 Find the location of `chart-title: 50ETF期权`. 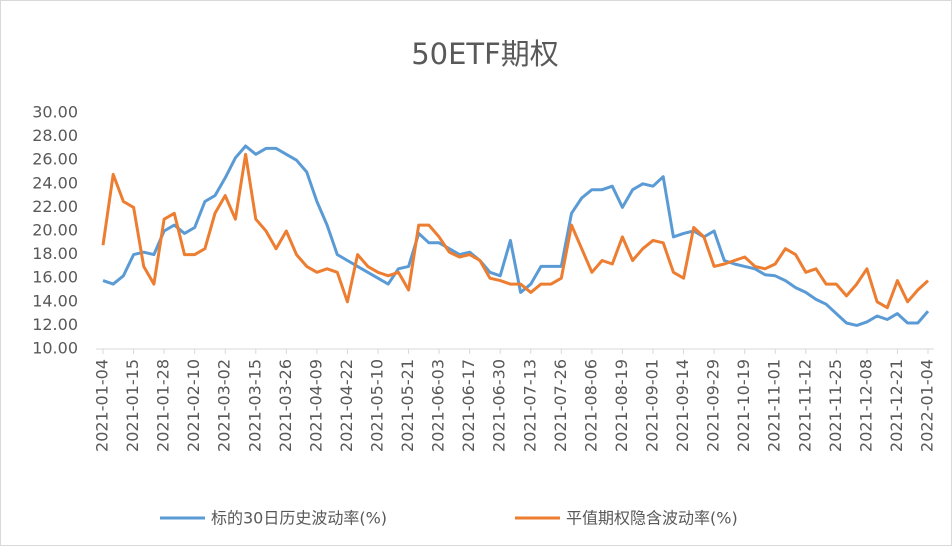

chart-title: 50ETF期权 is located at coordinates (485, 54).